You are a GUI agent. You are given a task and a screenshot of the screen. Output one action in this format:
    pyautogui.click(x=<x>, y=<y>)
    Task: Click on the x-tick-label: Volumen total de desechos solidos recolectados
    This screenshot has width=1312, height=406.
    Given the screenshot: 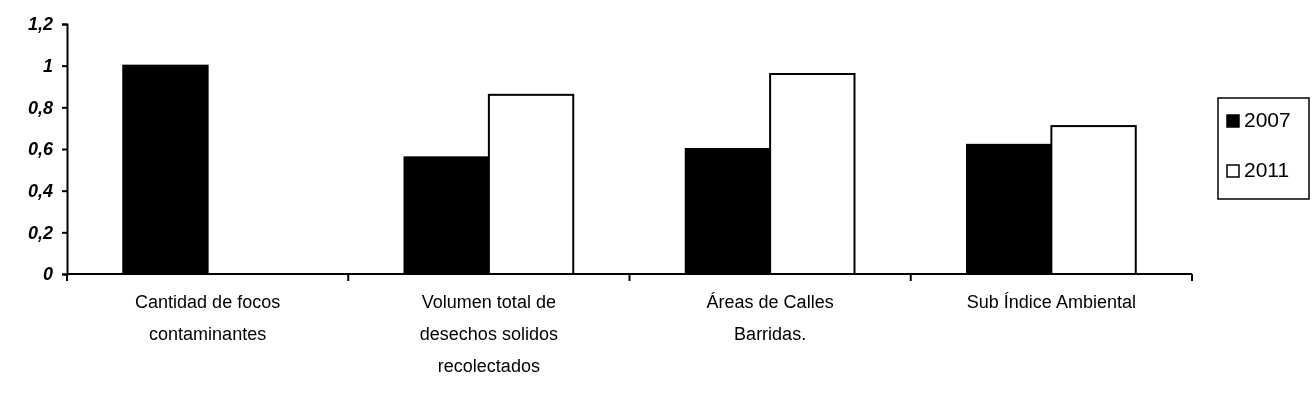 What is the action you would take?
    pyautogui.click(x=488, y=334)
    